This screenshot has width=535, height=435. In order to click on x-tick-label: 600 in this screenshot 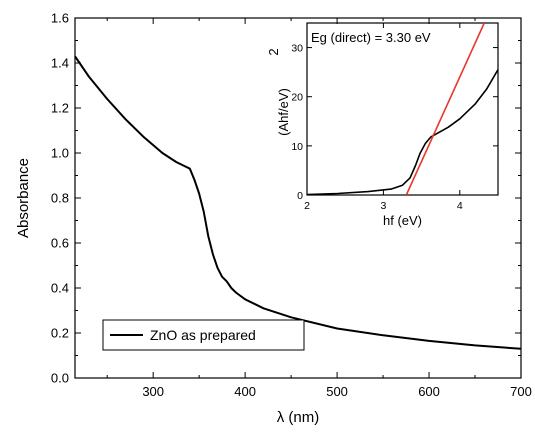, I will do `click(429, 391)`.